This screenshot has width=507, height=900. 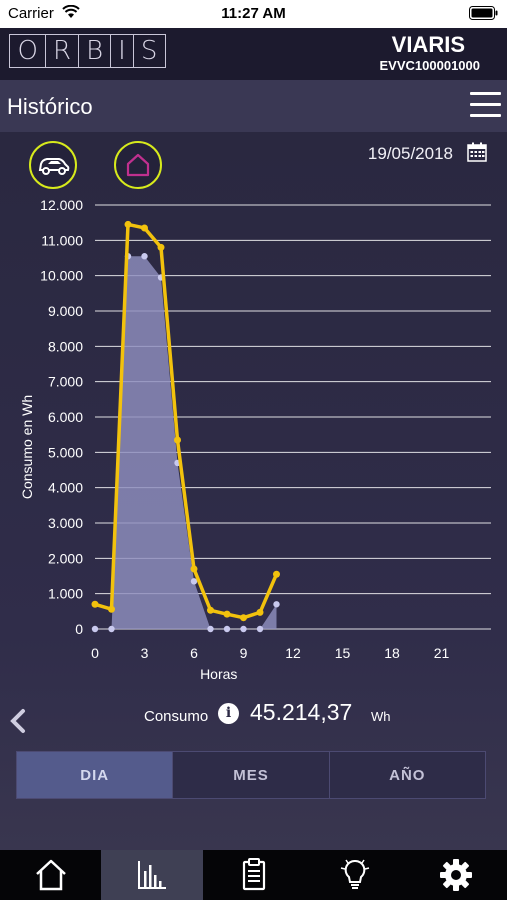 What do you see at coordinates (65, 417) in the screenshot?
I see `y-tick-label: 6.000` at bounding box center [65, 417].